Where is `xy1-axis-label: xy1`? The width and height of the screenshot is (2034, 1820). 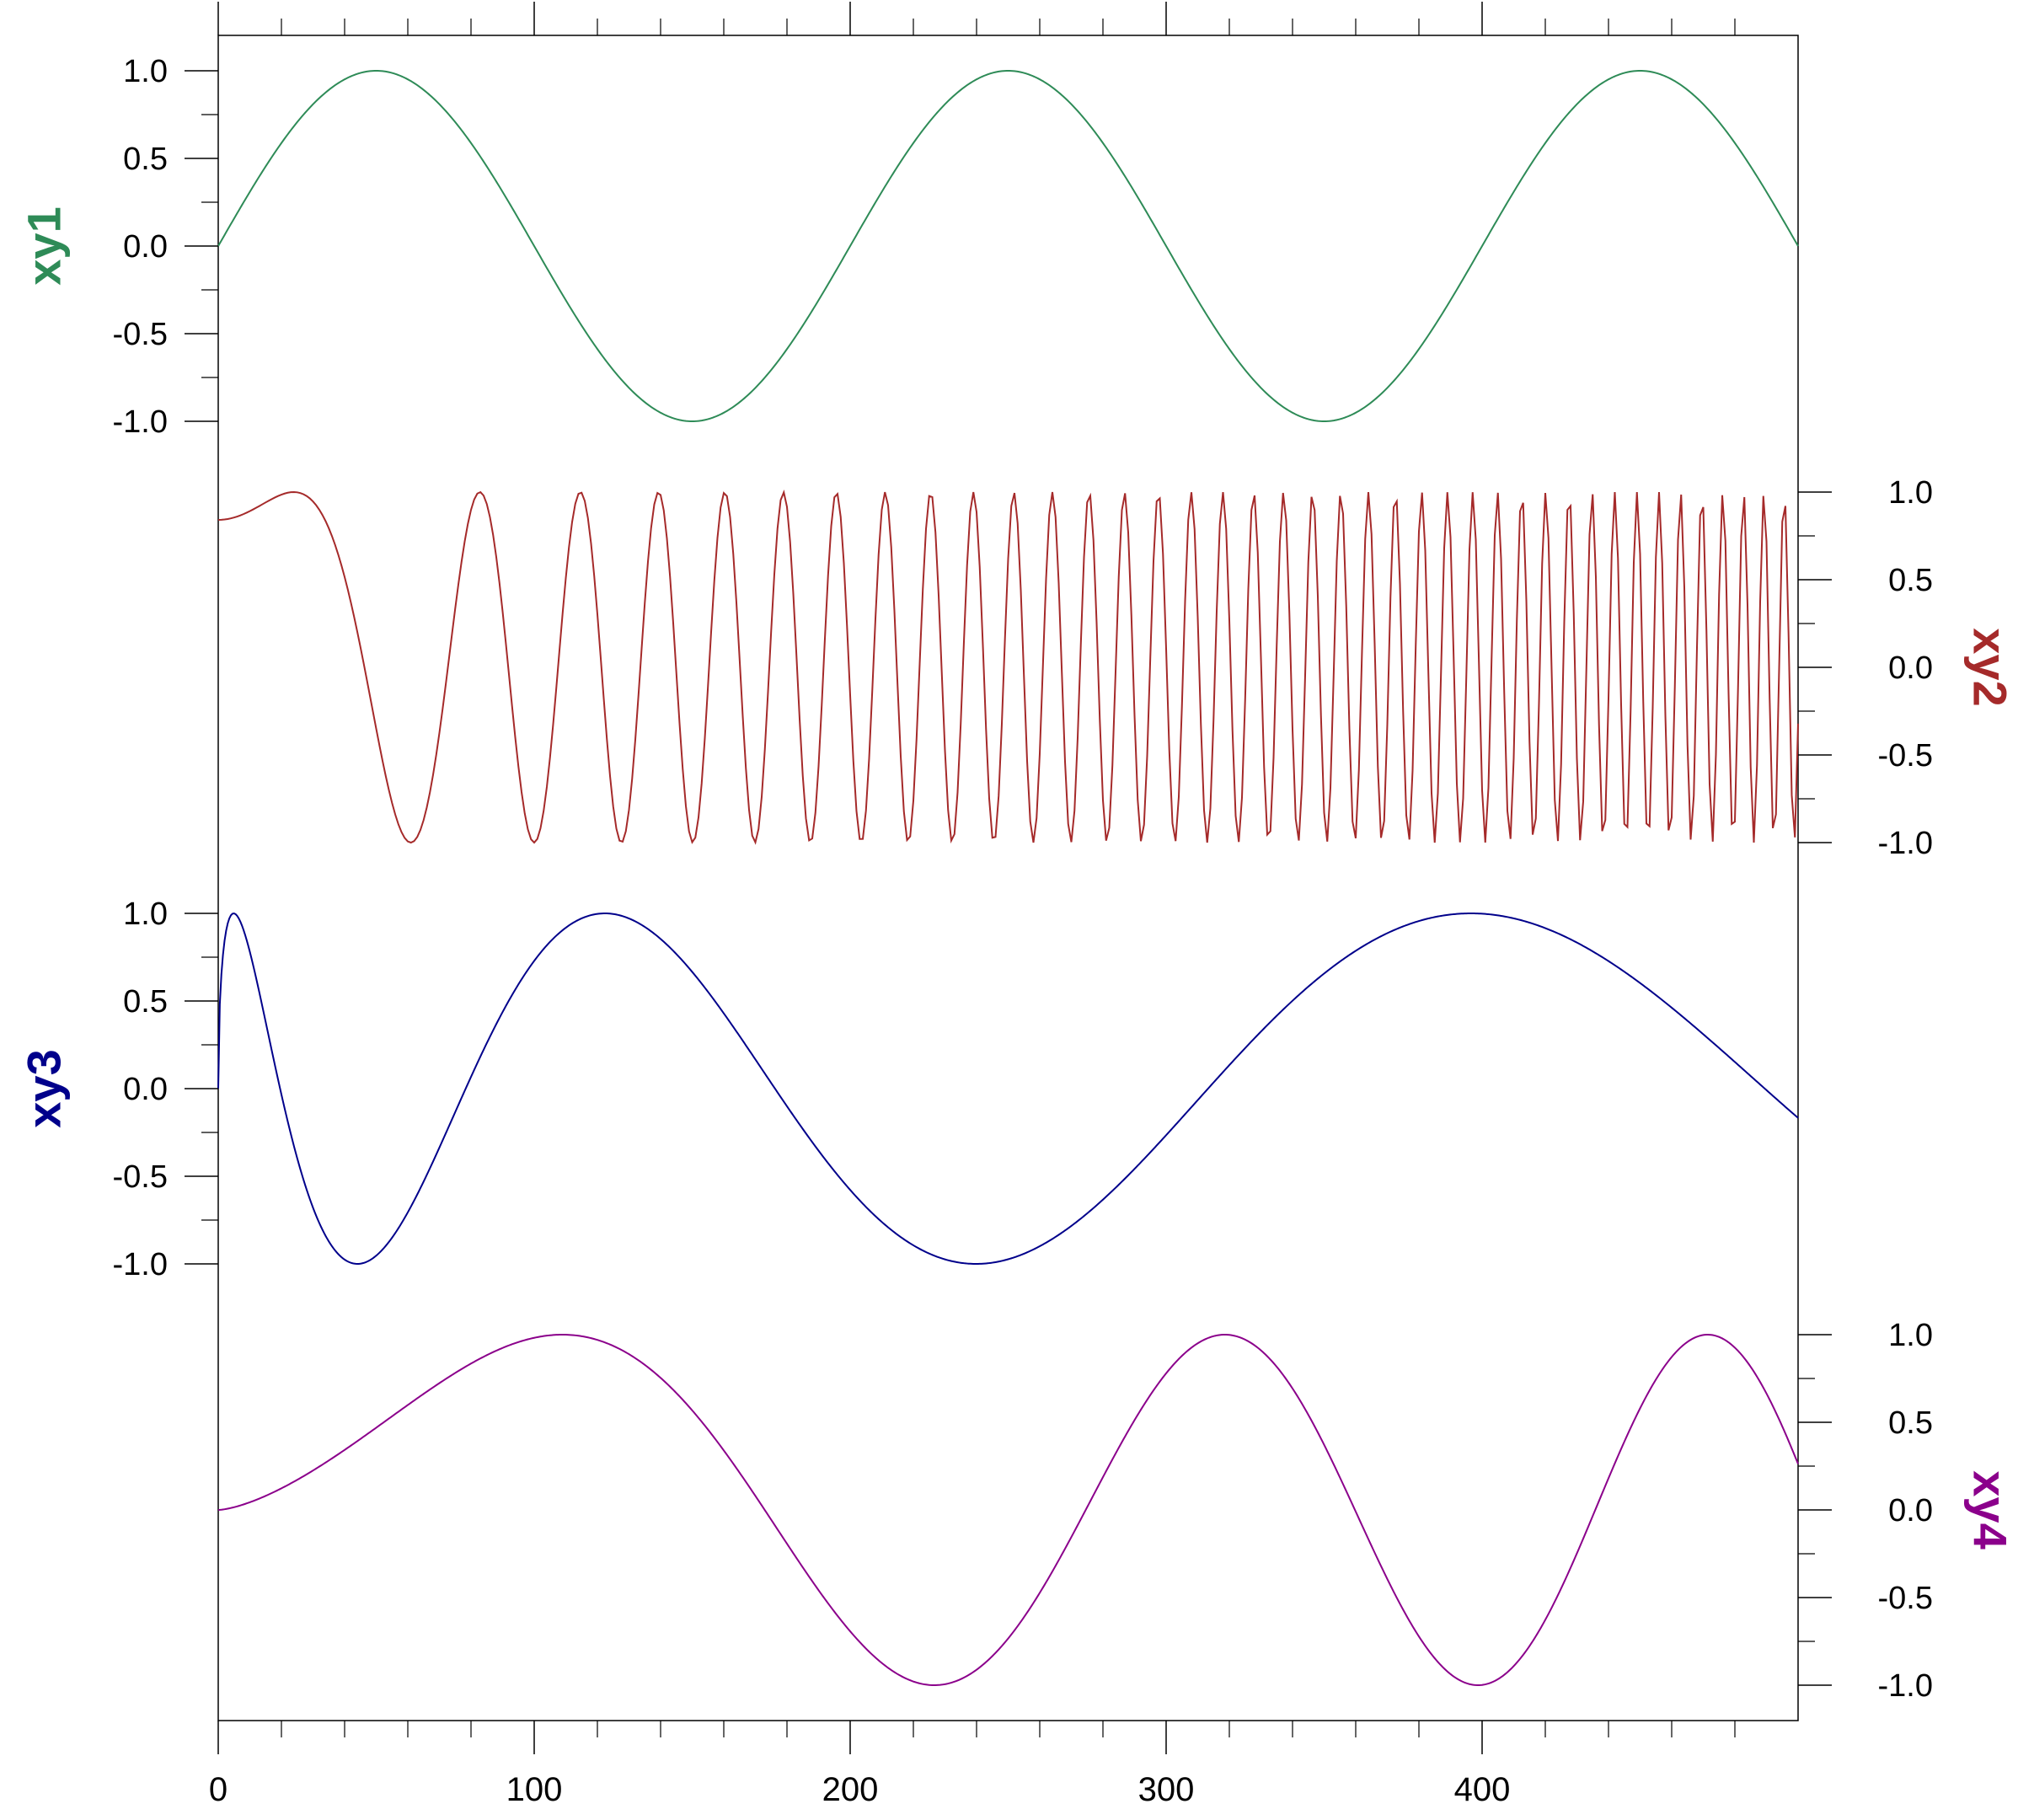
xy1-axis-label: xy1 is located at coordinates (44, 245).